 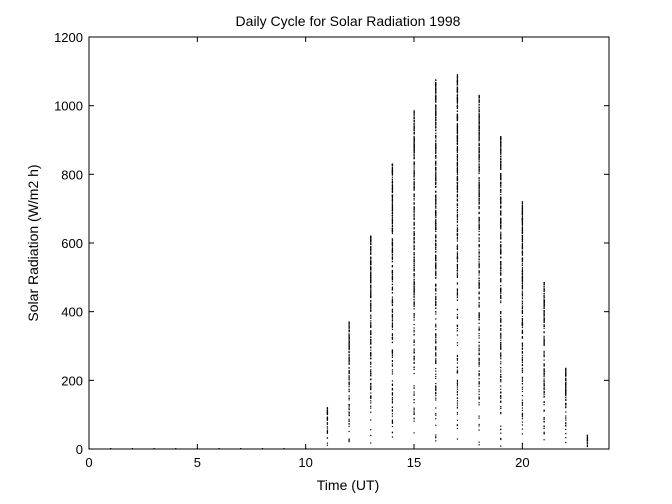 I want to click on y-tick-label: 0, so click(x=79, y=449).